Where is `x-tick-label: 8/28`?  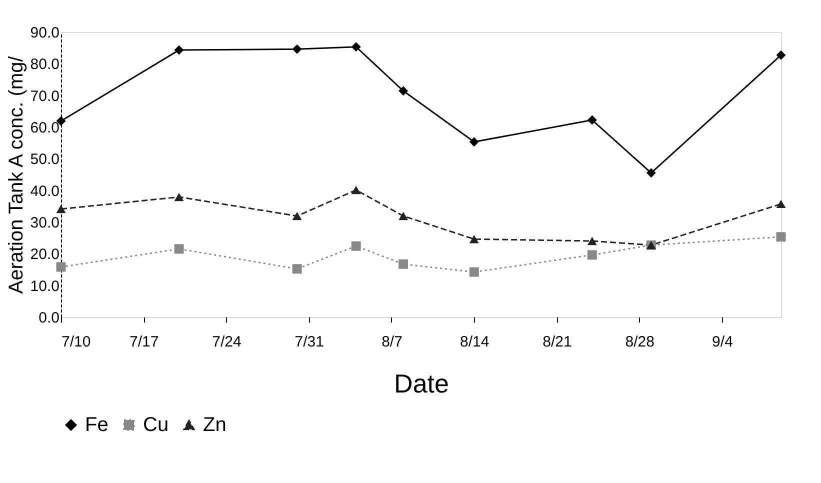 x-tick-label: 8/28 is located at coordinates (639, 342).